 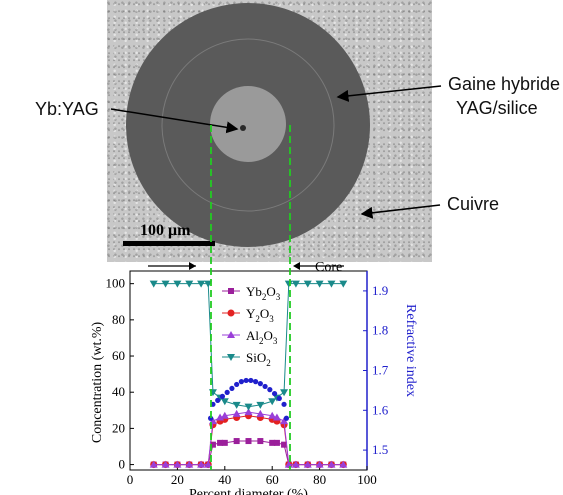 What do you see at coordinates (118, 355) in the screenshot?
I see `y-tick-label: 60` at bounding box center [118, 355].